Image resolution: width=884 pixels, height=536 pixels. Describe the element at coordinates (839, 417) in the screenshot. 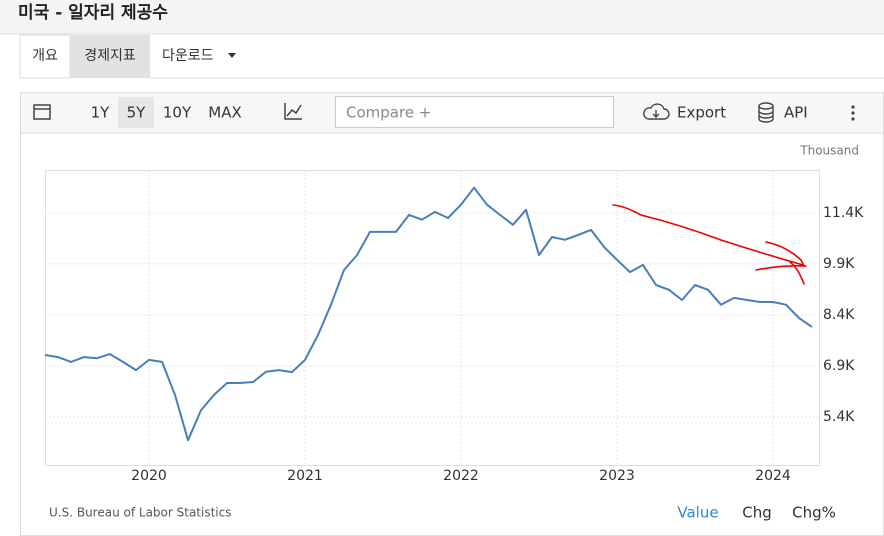

I see `y-tick-label: 5.4K` at that location.